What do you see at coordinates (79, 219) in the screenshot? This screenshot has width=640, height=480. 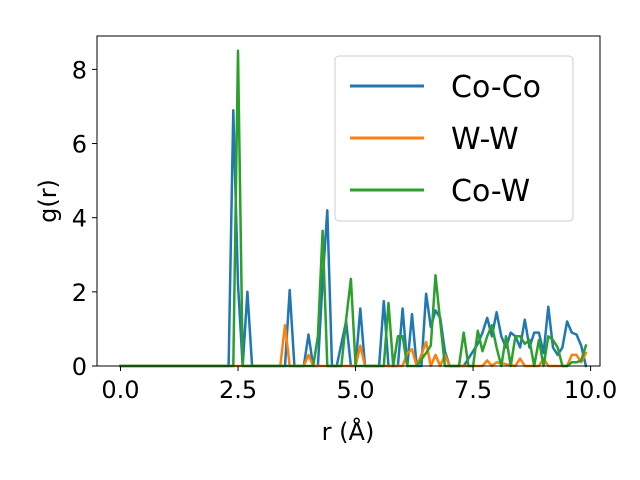 I see `y-tick-label: 4` at bounding box center [79, 219].